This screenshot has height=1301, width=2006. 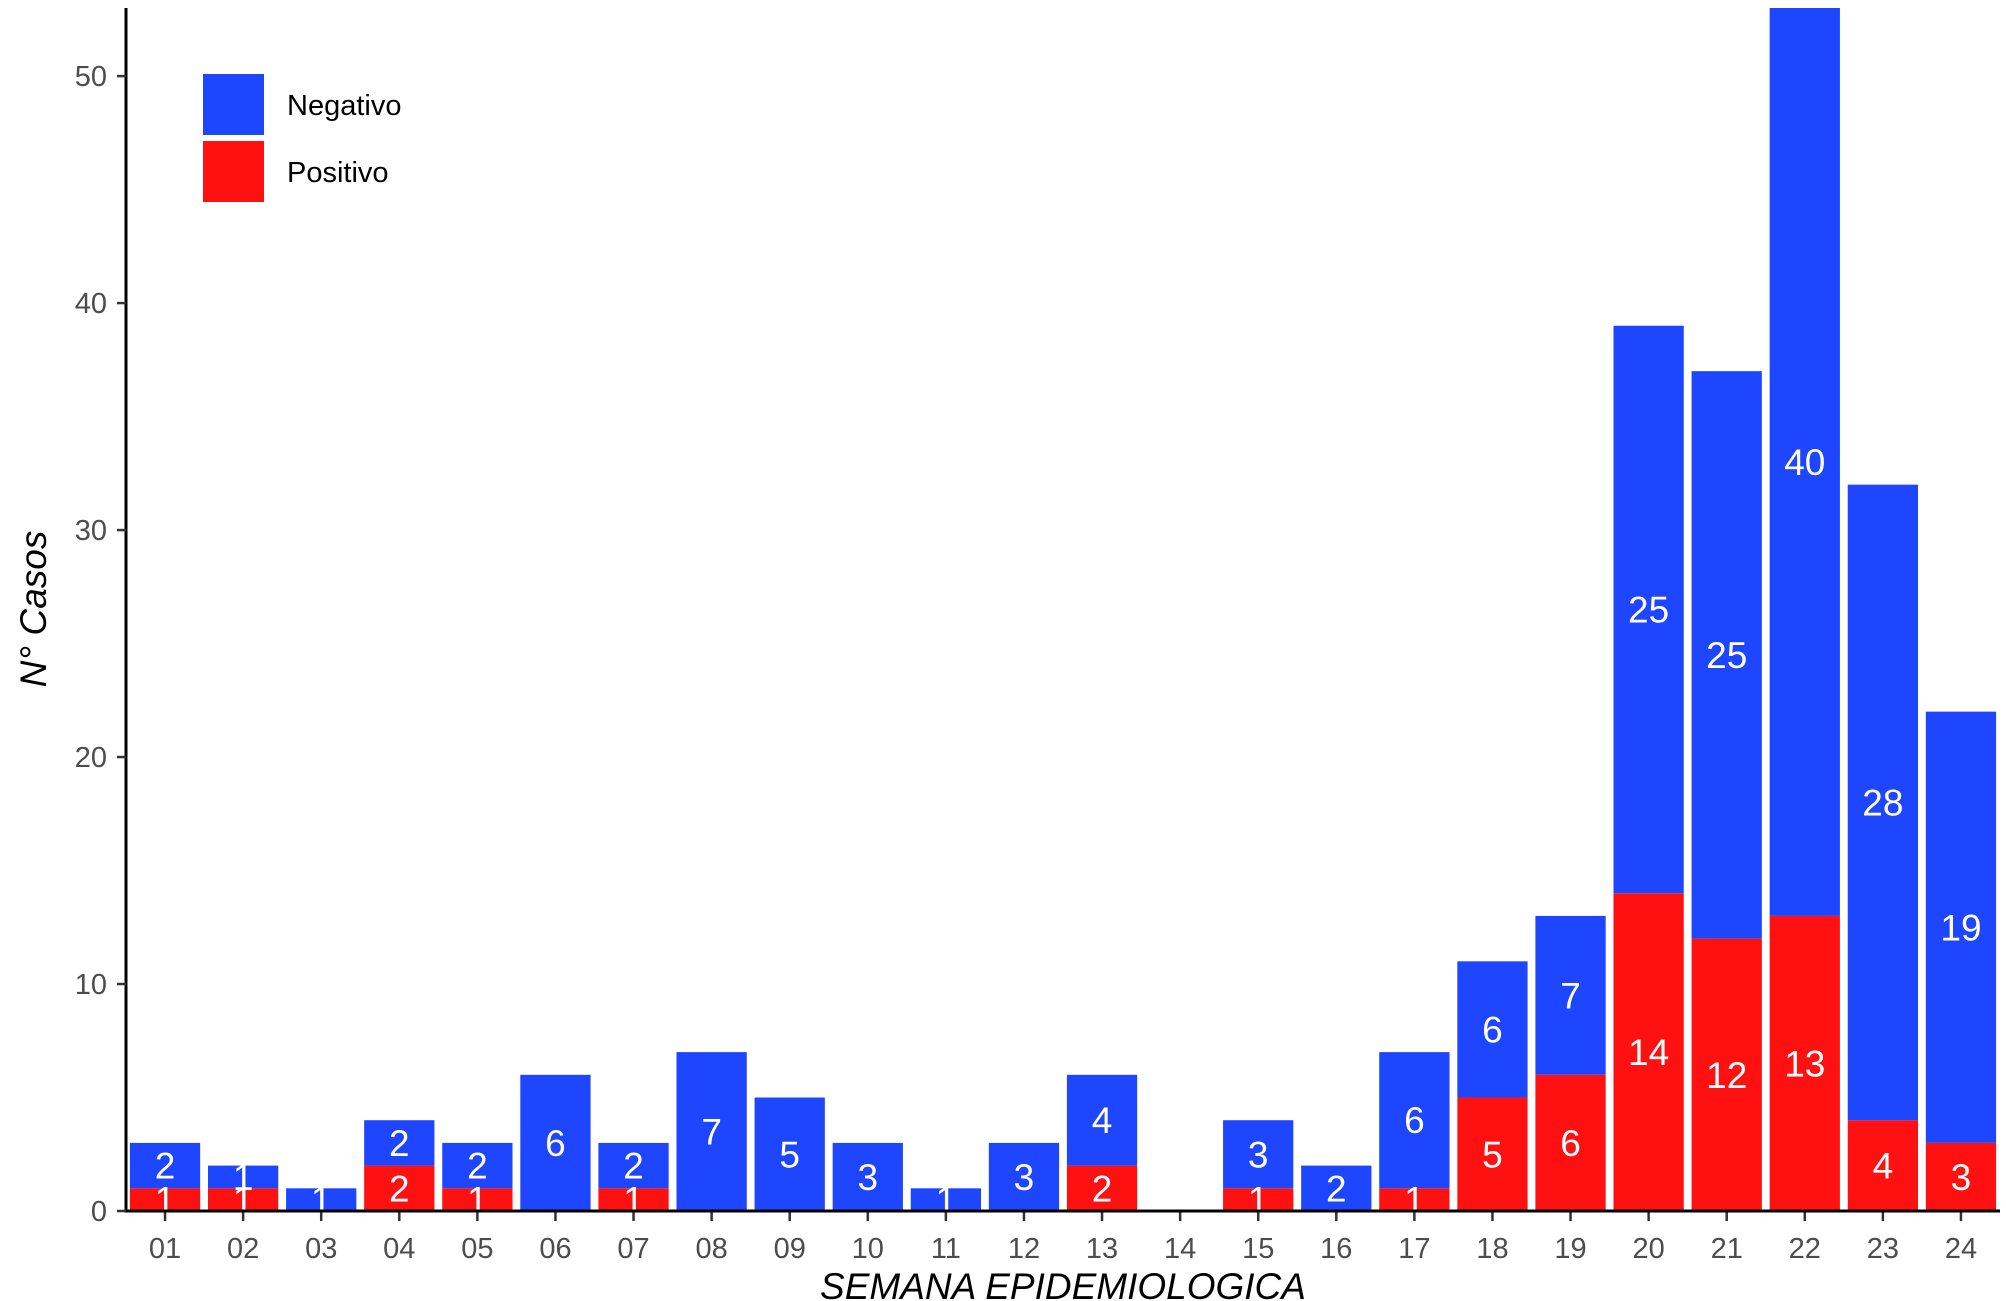 I want to click on data-label-positivo-23: 4, so click(x=1883, y=1166).